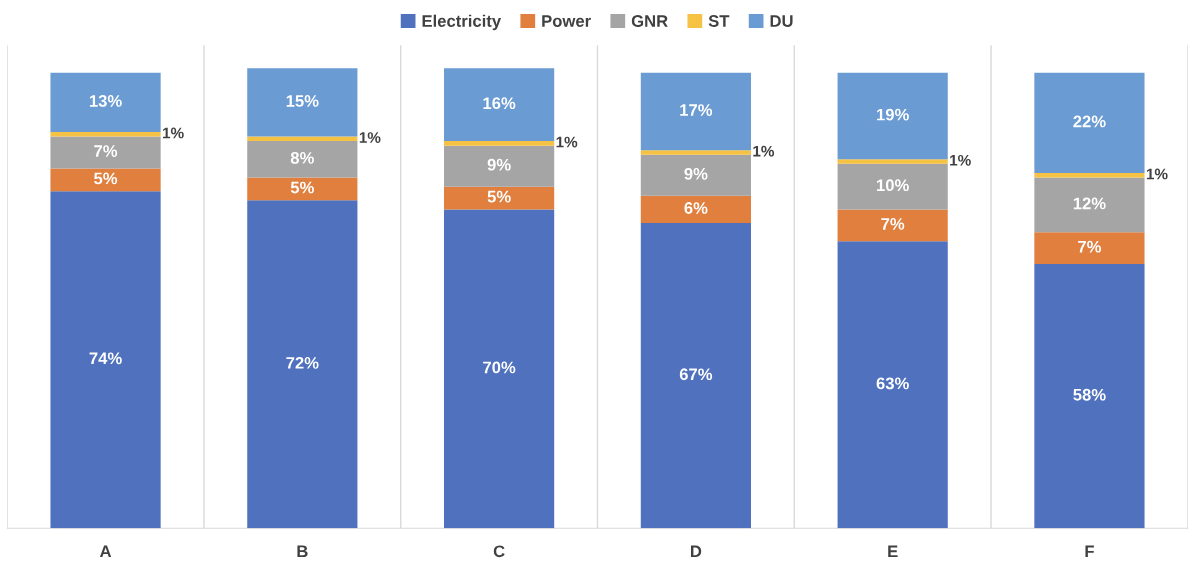 Image resolution: width=1195 pixels, height=565 pixels. I want to click on x-tick-label: C, so click(499, 551).